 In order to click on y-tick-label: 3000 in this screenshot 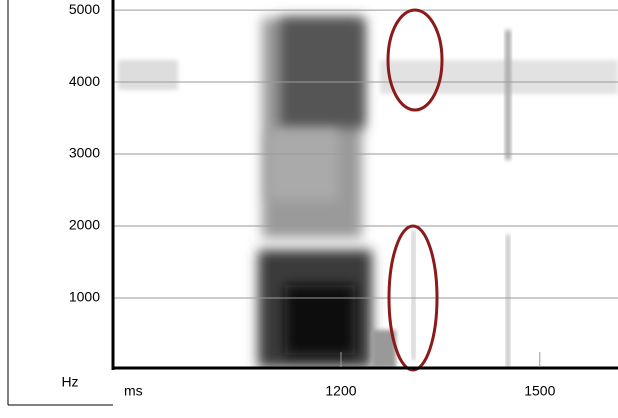, I will do `click(84, 153)`.